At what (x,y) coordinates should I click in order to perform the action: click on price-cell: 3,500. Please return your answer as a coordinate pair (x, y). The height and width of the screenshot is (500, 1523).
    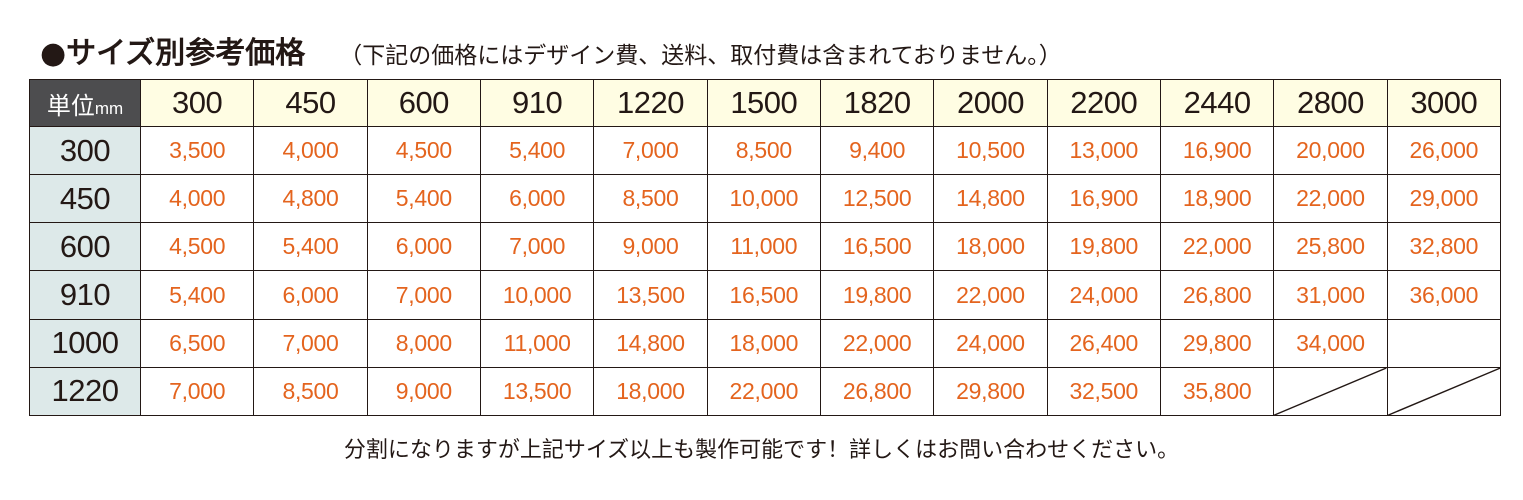
    Looking at the image, I should click on (197, 150).